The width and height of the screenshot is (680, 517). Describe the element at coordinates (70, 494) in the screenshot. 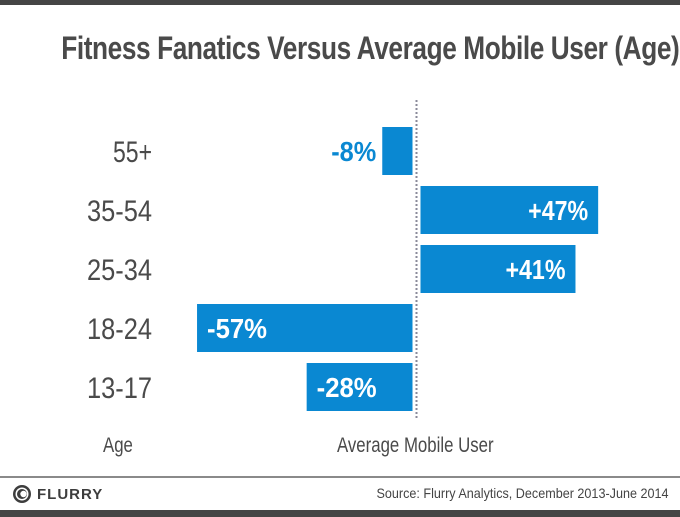

I see `brand-name: FLURRY` at that location.